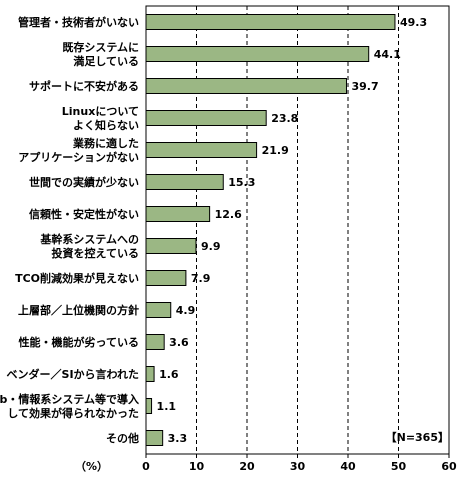 The width and height of the screenshot is (460, 480). I want to click on category-label: 性能・機能が劣っている, so click(79, 342).